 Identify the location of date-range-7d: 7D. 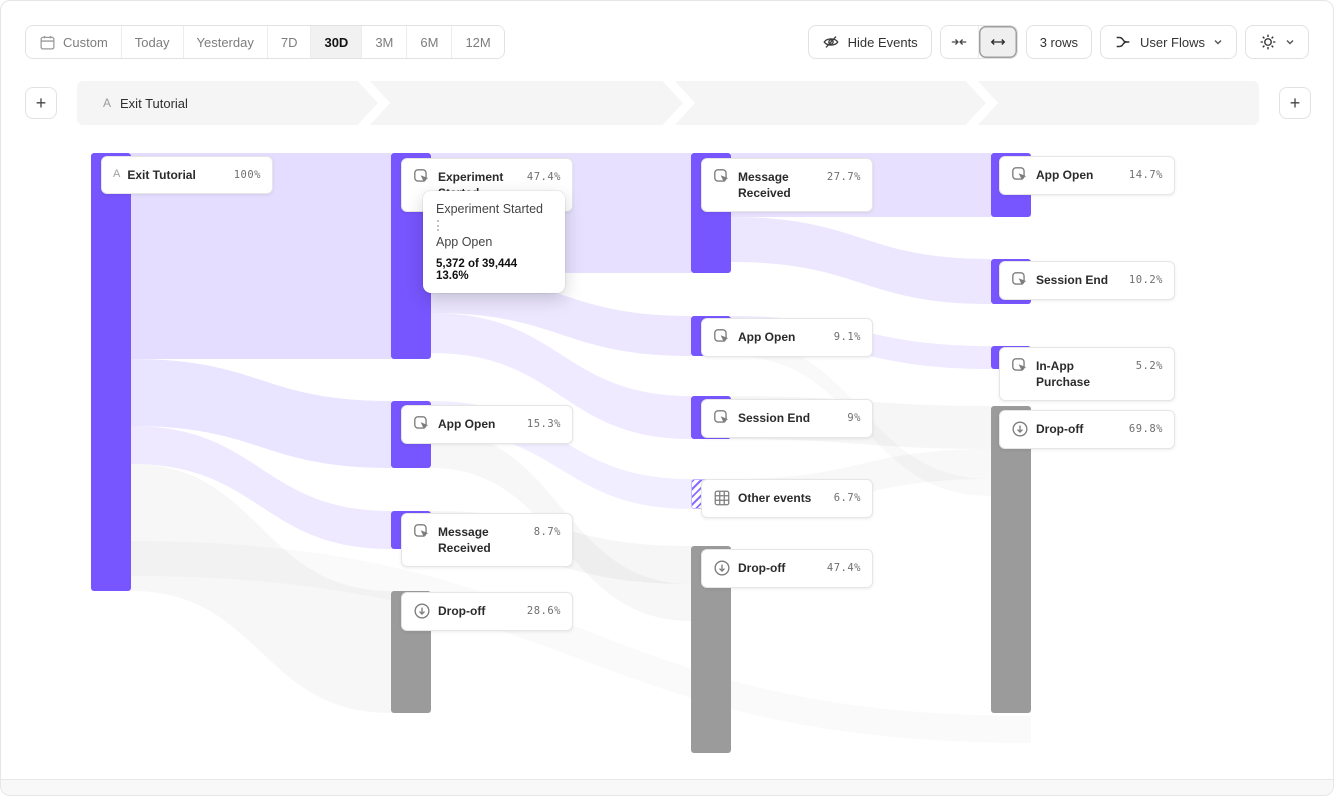
(289, 42).